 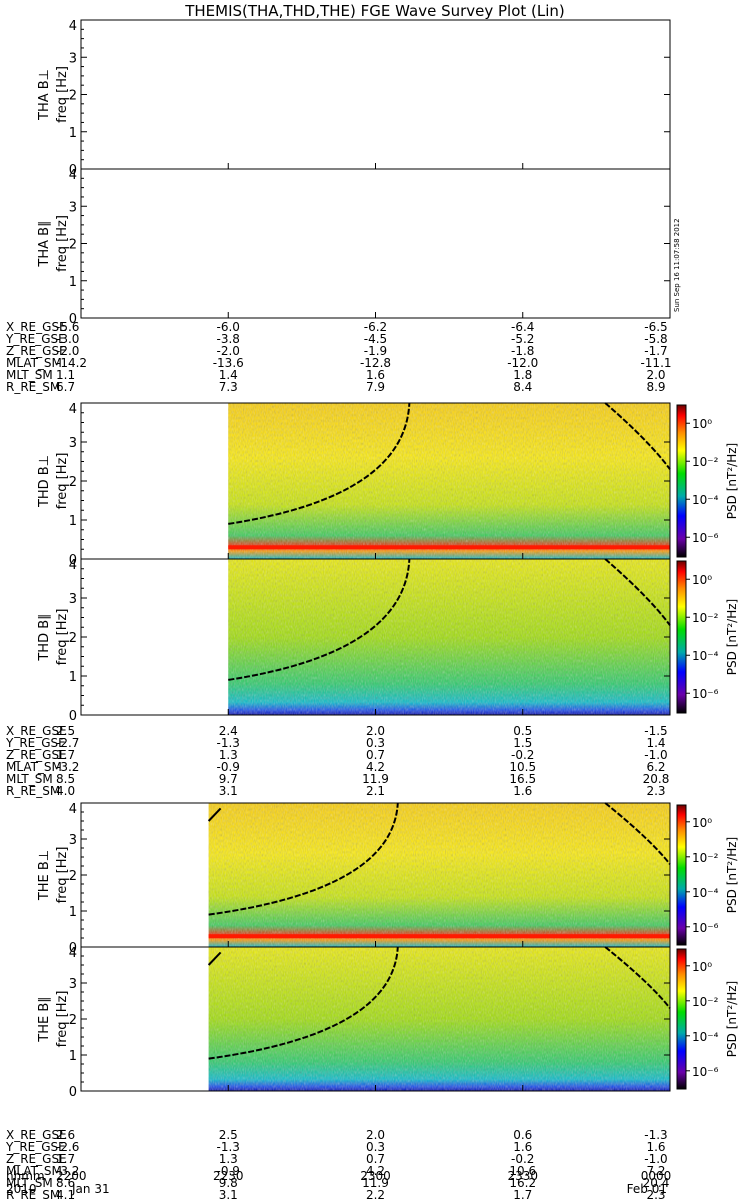 What do you see at coordinates (44, 243) in the screenshot?
I see `panel-ylabel: THA B∥` at bounding box center [44, 243].